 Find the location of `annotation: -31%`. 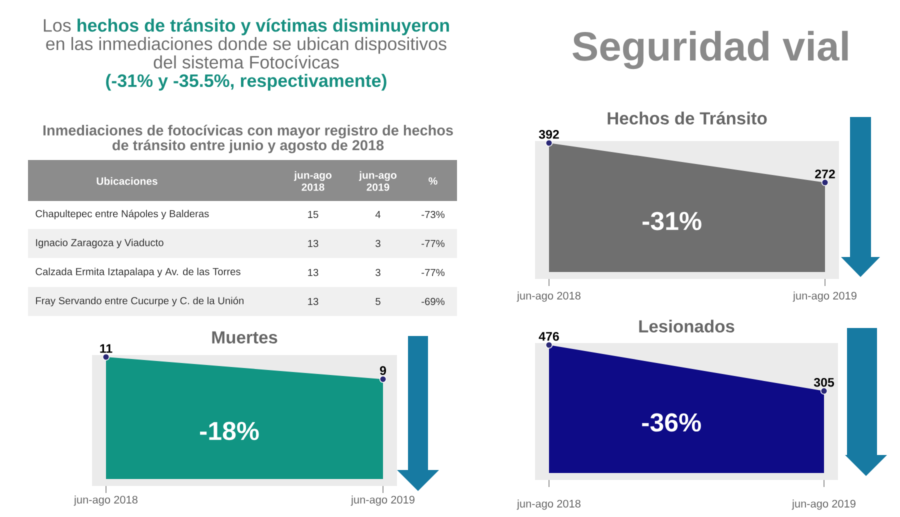

annotation: -31% is located at coordinates (672, 221).